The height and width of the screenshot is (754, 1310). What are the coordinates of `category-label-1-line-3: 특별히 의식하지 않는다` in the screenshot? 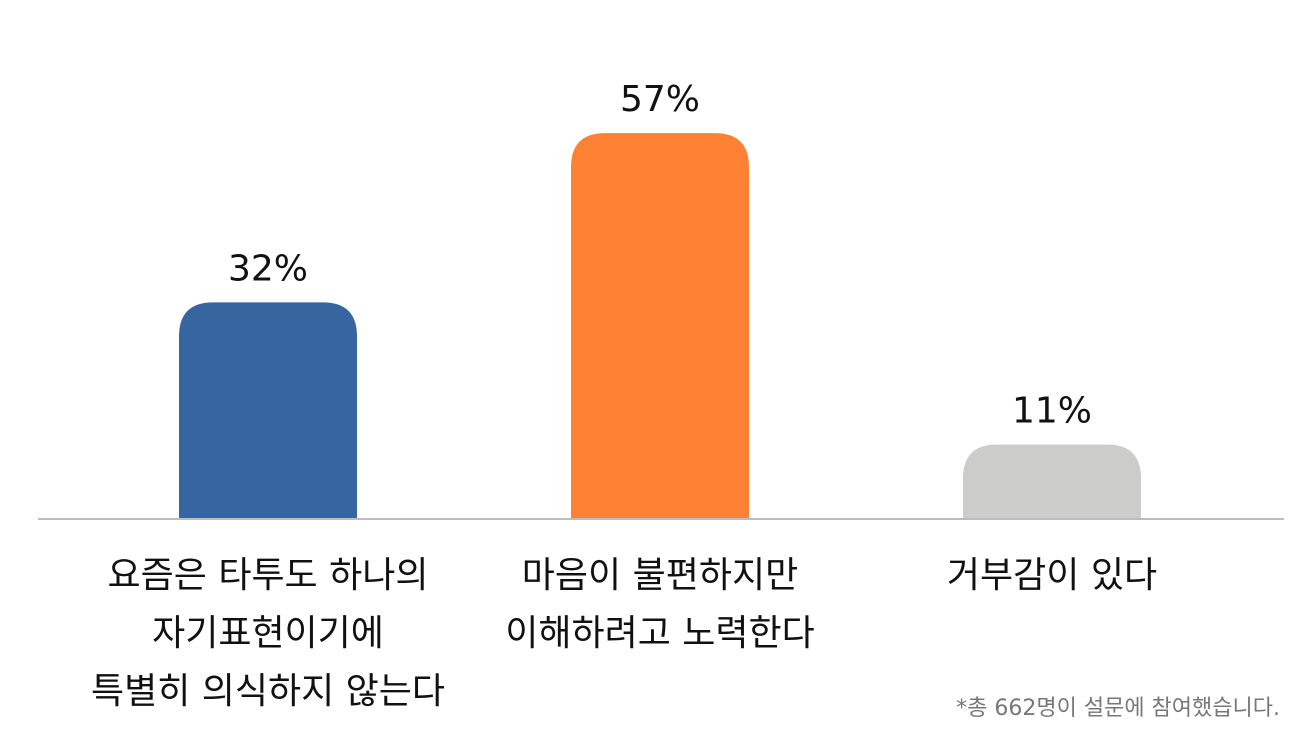 It's located at (268, 691).